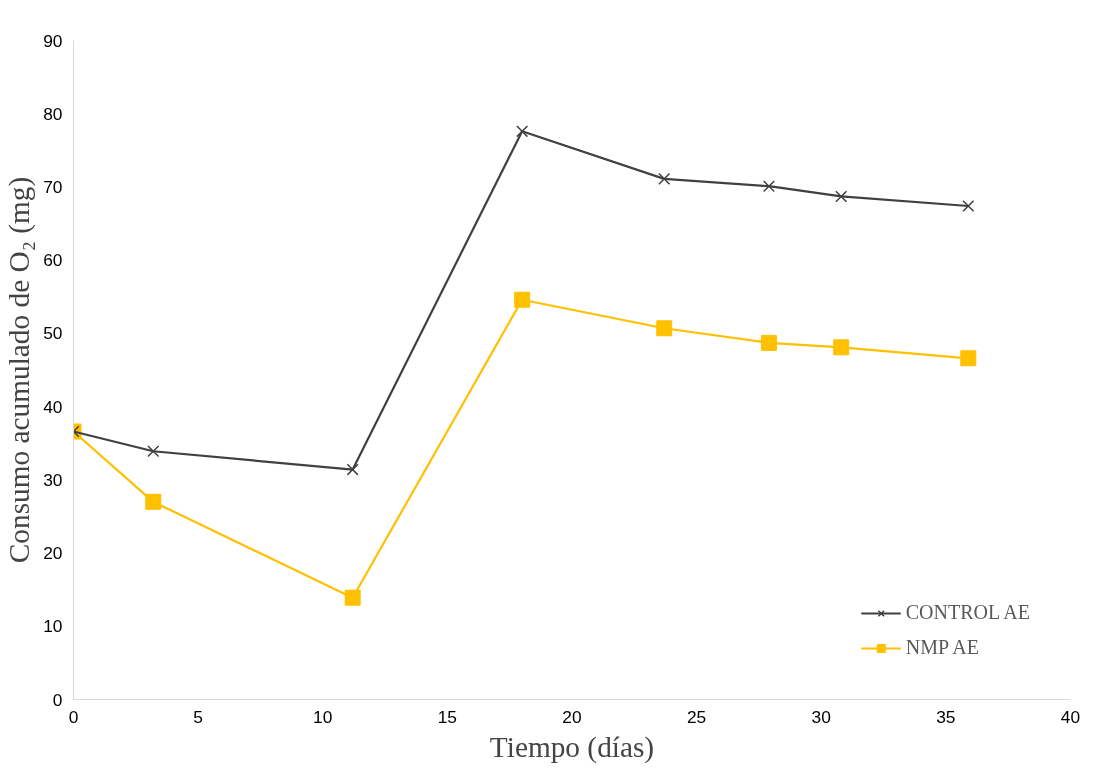  I want to click on legend-label: NMP AE, so click(942, 647).